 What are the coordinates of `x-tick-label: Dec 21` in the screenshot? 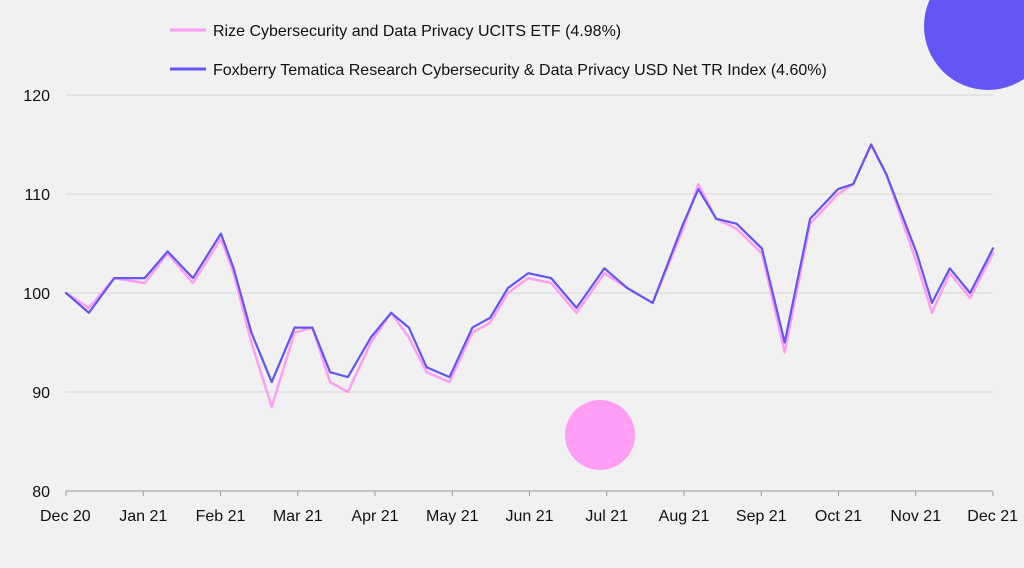 It's located at (992, 516).